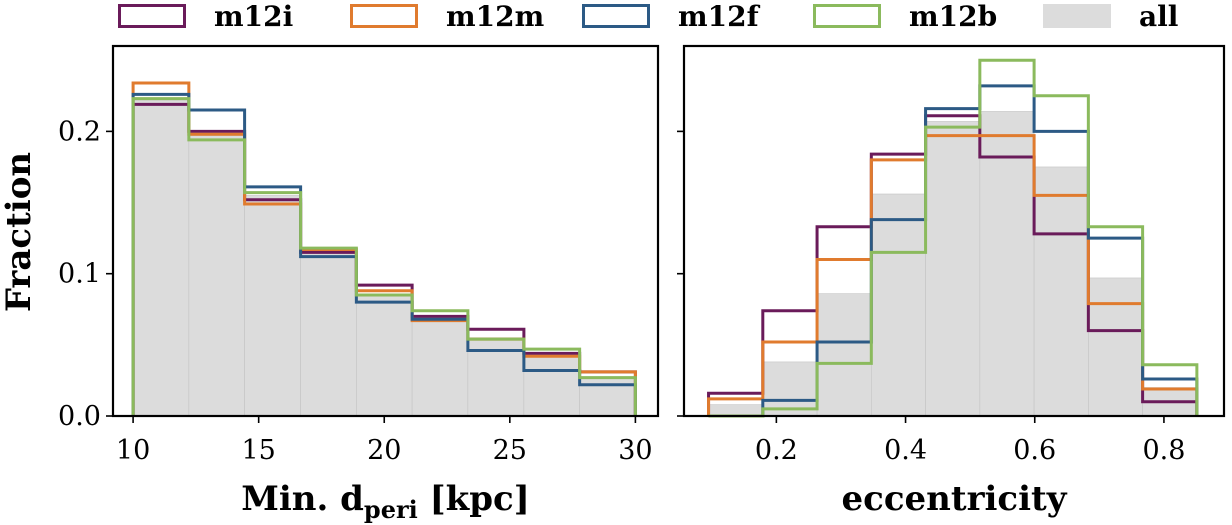 The width and height of the screenshot is (1232, 525). I want to click on x-tick-label: 0.2, so click(776, 450).